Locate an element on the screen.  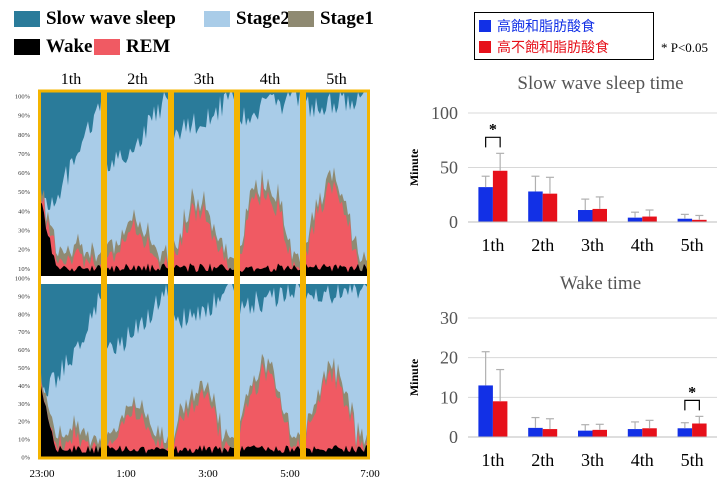
x-tick-label: 23:00 is located at coordinates (42, 474).